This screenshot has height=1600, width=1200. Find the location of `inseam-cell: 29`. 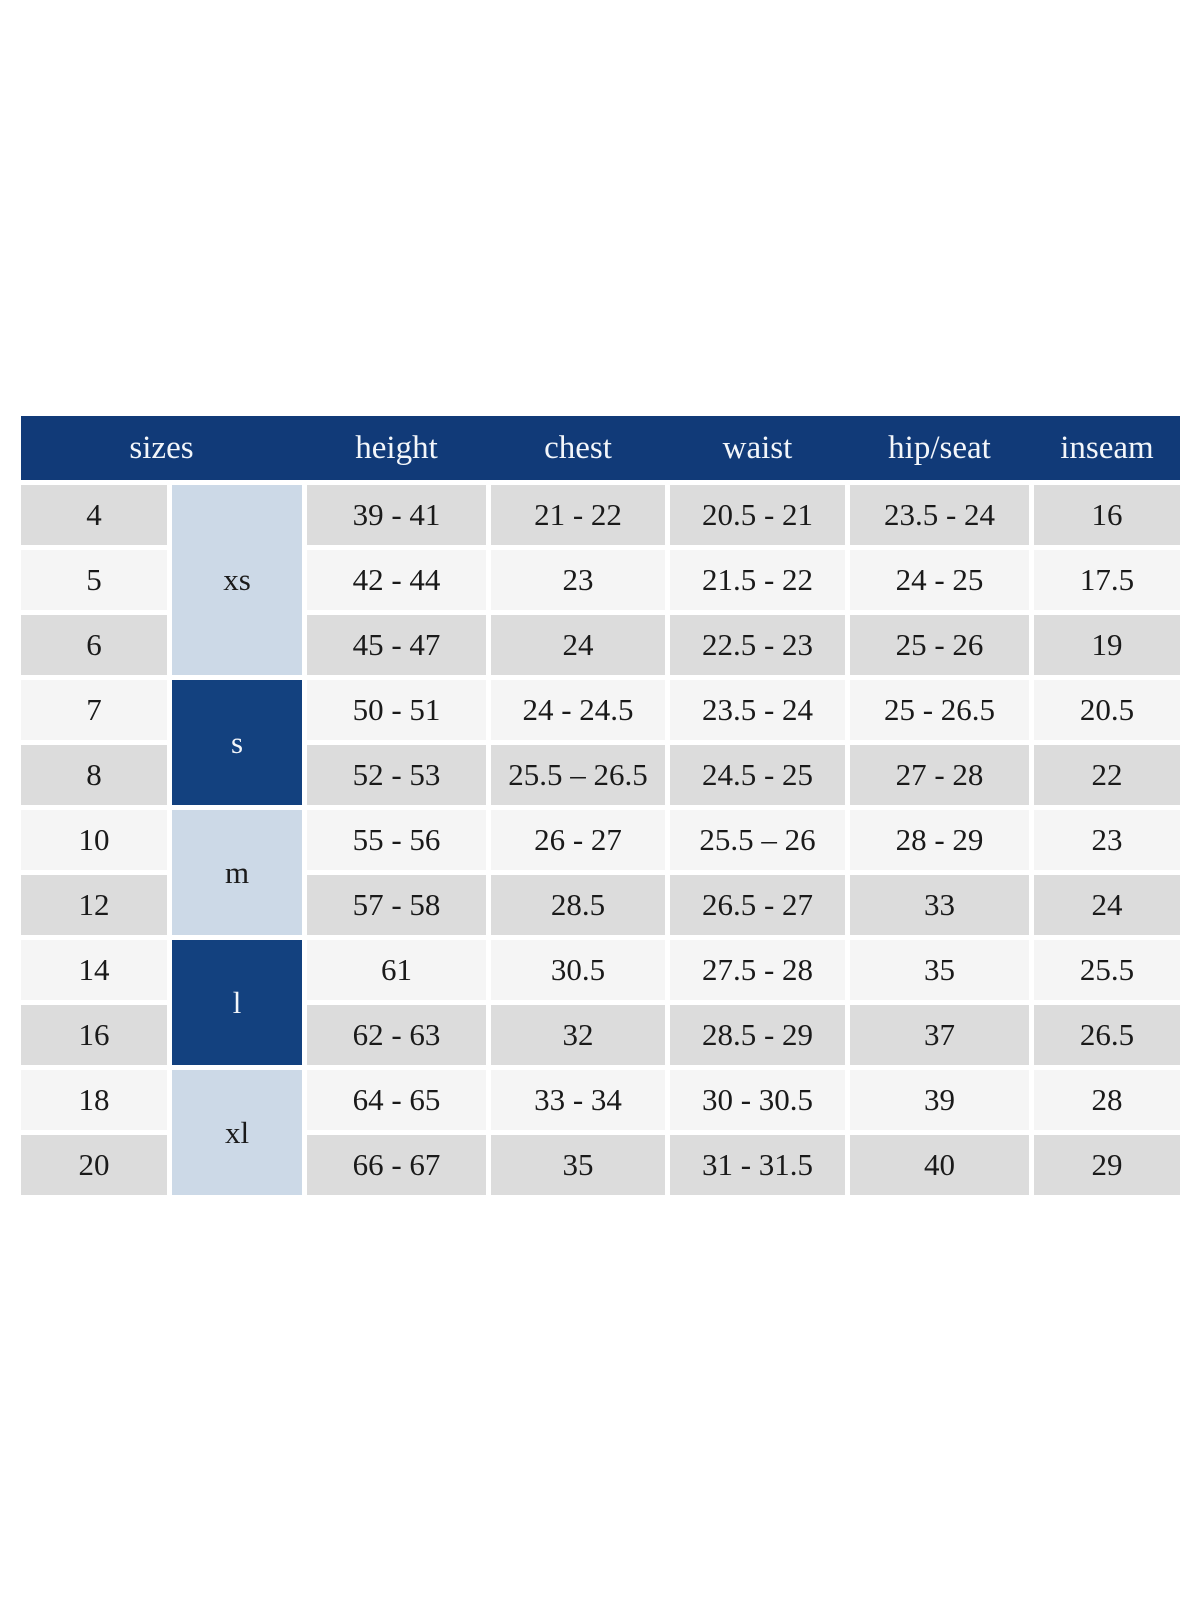

inseam-cell: 29 is located at coordinates (1107, 1165).